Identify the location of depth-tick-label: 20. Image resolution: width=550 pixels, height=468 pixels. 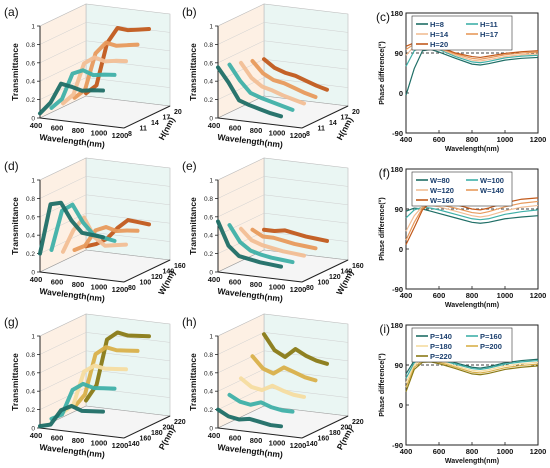
(356, 112).